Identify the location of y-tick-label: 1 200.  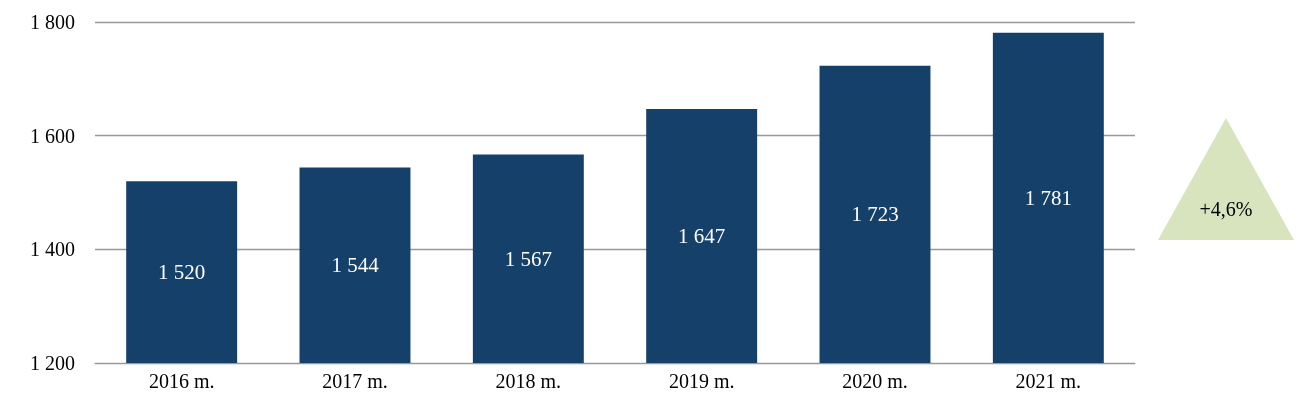
(52, 363).